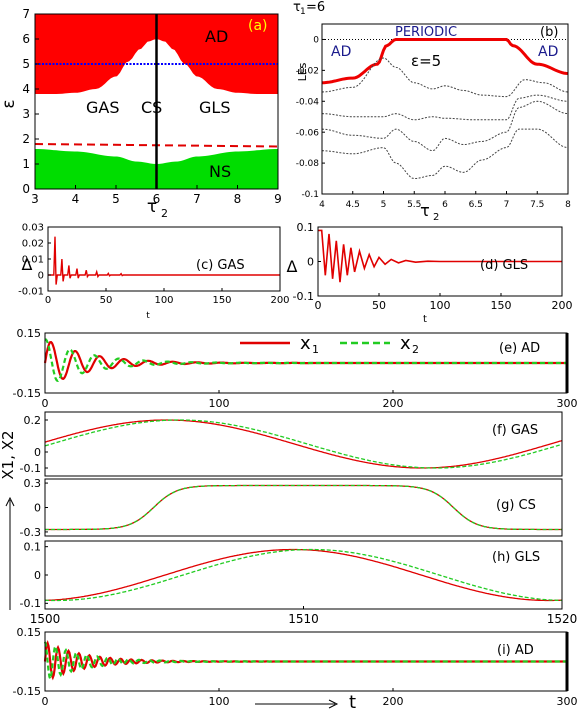 The width and height of the screenshot is (581, 710). Describe the element at coordinates (436, 217) in the screenshot. I see `x-axis-label-subscript: 2` at that location.